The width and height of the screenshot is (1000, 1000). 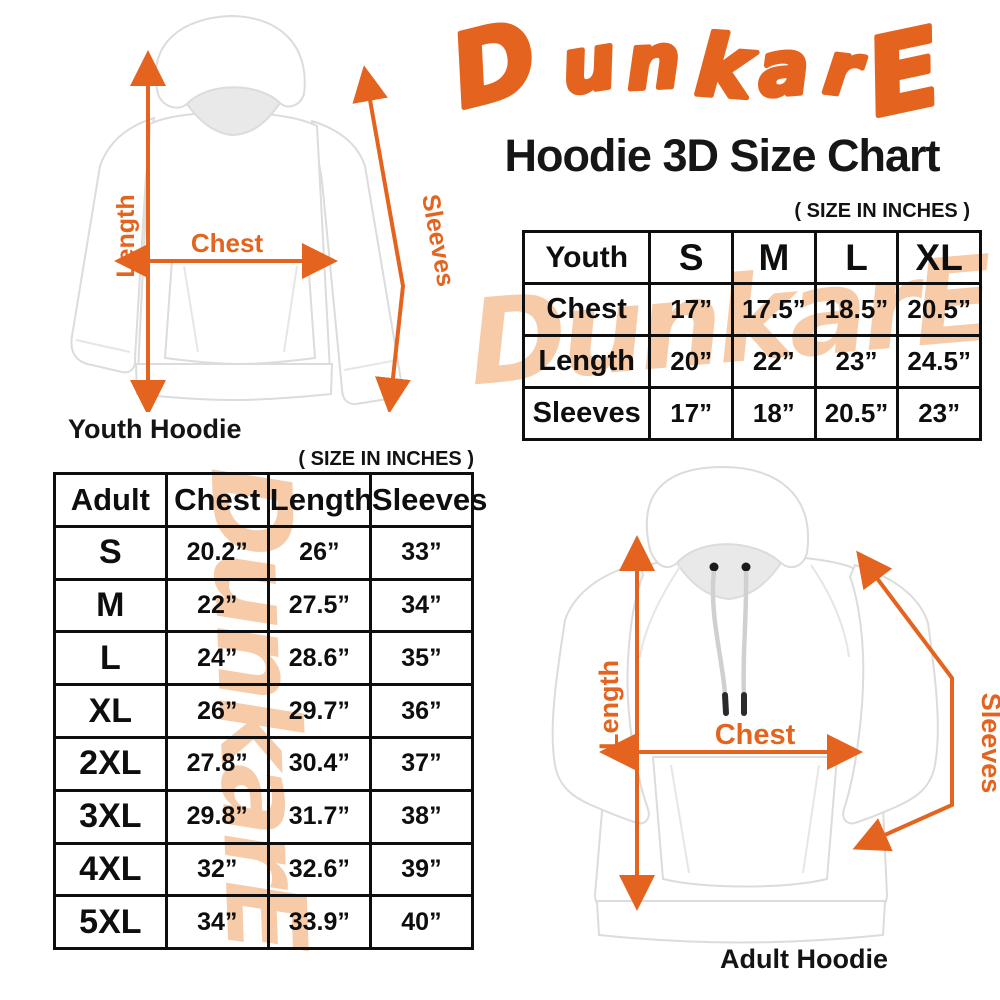 What do you see at coordinates (774, 257) in the screenshot?
I see `header-cell: M` at bounding box center [774, 257].